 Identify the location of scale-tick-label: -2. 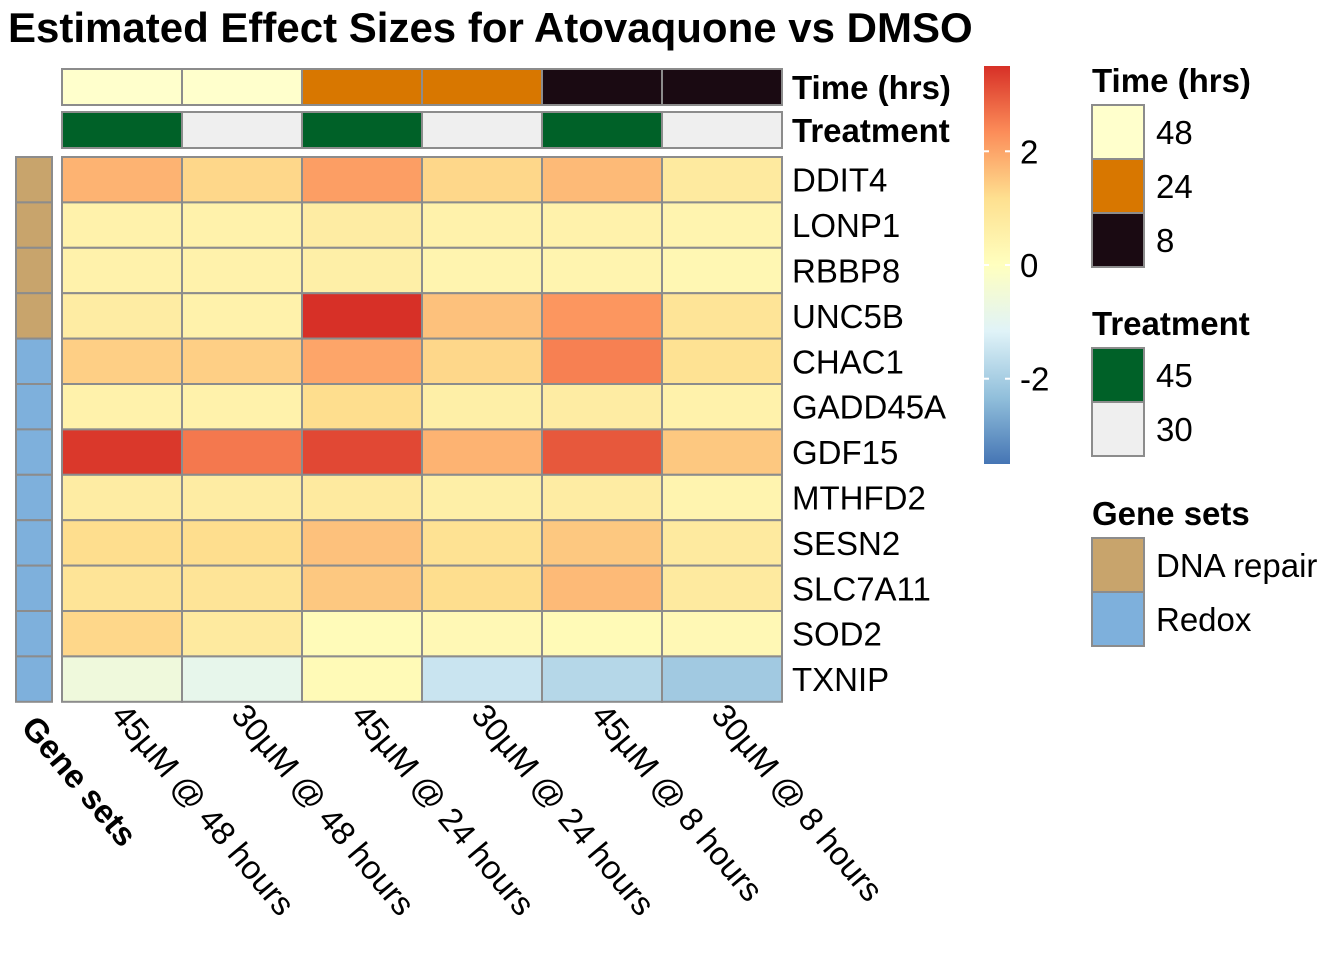
(1034, 379).